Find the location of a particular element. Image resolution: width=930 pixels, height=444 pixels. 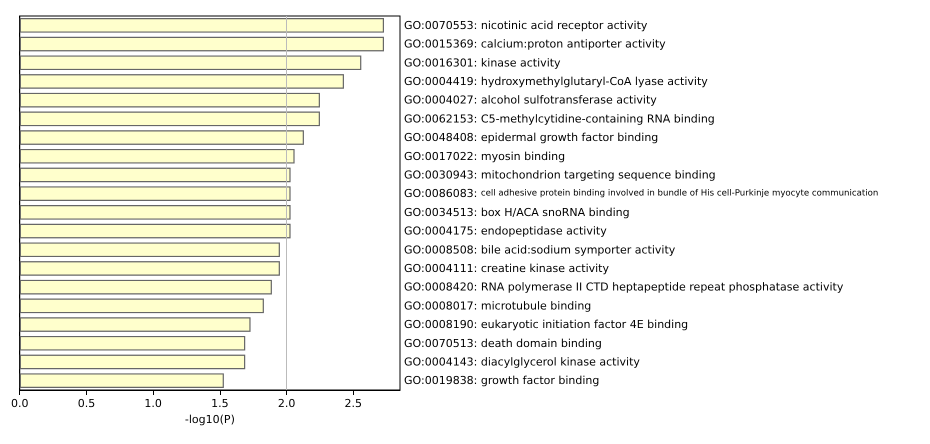

x-tick-label: 1.0 is located at coordinates (153, 403).